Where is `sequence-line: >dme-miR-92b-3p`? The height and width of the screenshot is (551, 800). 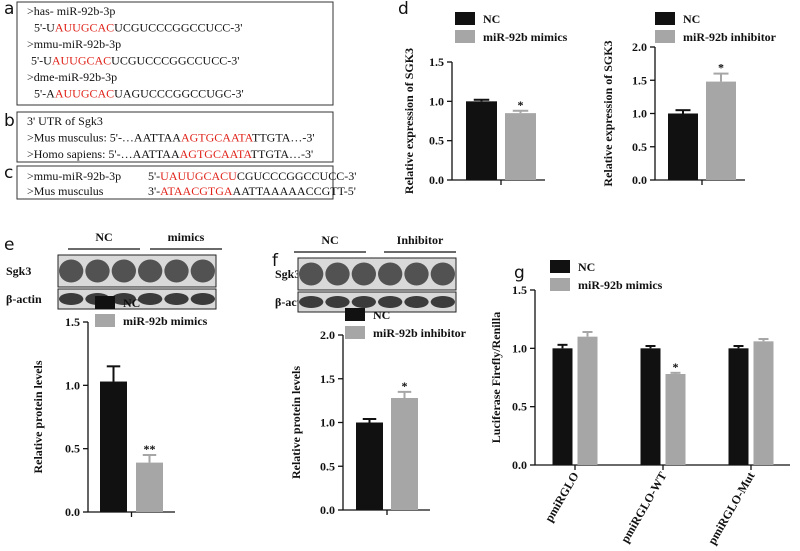
sequence-line: >dme-miR-92b-3p is located at coordinates (72, 77).